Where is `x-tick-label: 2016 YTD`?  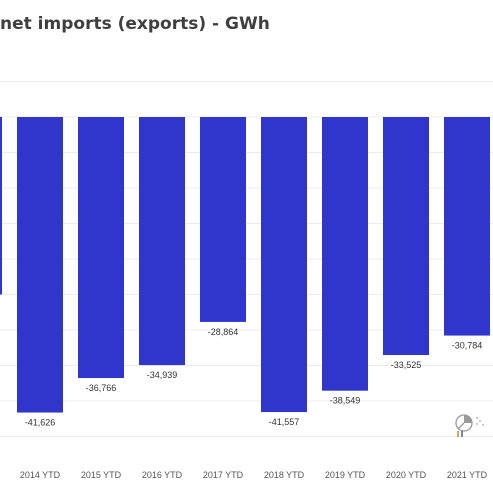 x-tick-label: 2016 YTD is located at coordinates (162, 475).